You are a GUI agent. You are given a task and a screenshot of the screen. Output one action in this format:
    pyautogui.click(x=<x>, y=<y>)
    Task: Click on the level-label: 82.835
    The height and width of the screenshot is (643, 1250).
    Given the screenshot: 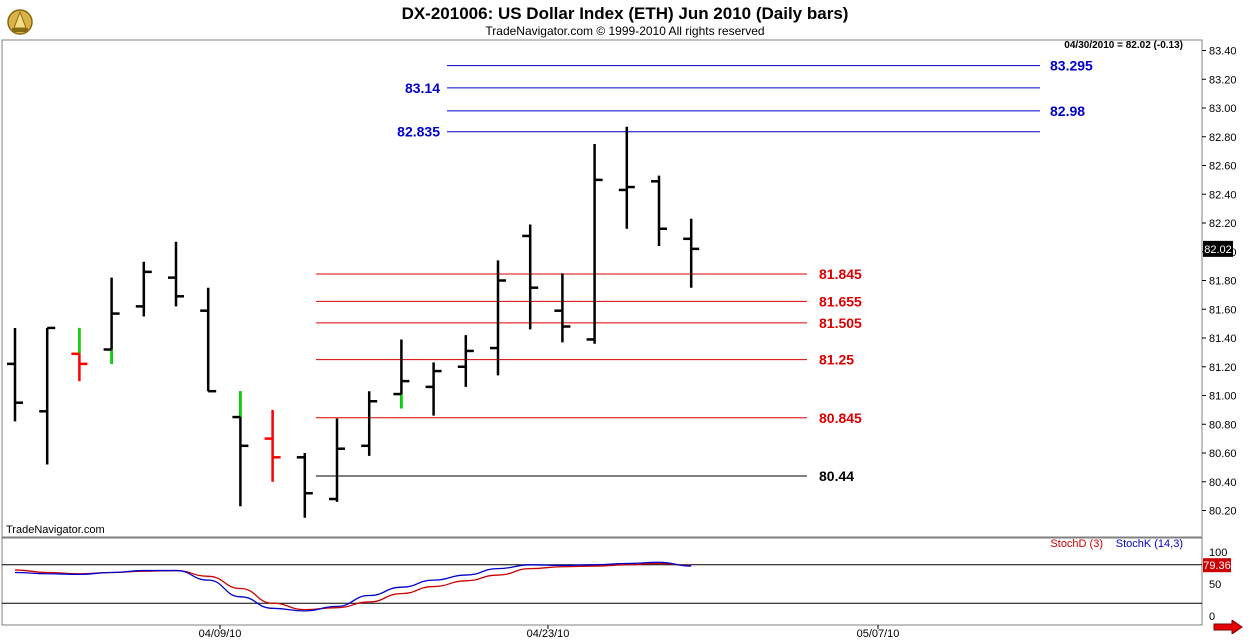 What is the action you would take?
    pyautogui.click(x=418, y=132)
    